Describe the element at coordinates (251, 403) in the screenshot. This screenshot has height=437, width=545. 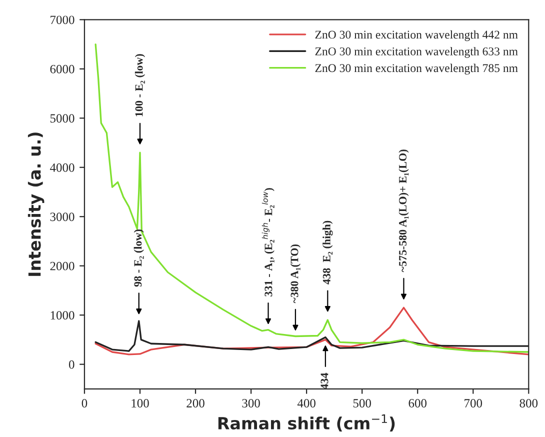
I see `x-tick-label: 300` at that location.